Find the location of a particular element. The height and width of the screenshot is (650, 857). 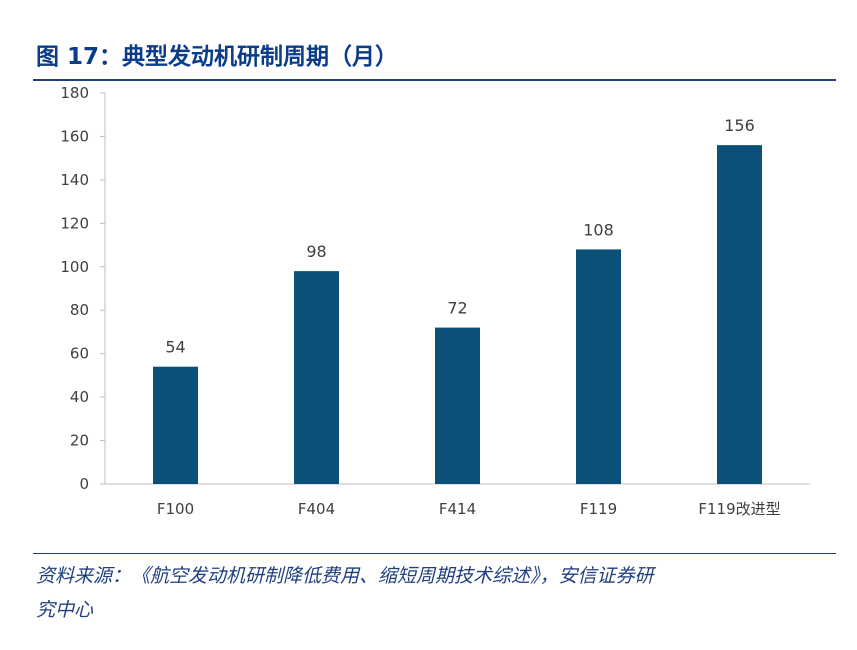

y-tick-label: 60 is located at coordinates (79, 354).